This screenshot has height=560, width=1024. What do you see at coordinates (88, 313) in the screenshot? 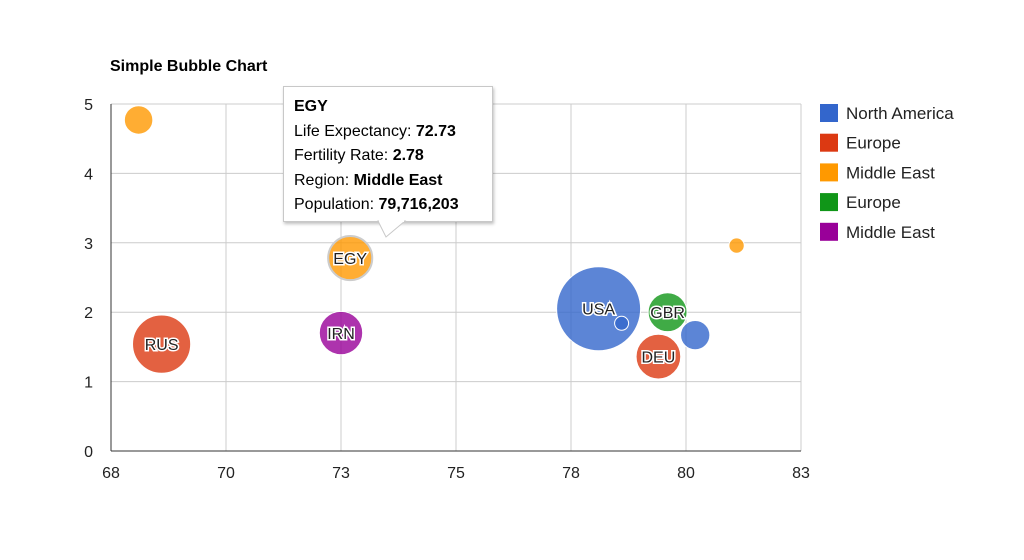
I see `y-tick-label: 2` at bounding box center [88, 313].